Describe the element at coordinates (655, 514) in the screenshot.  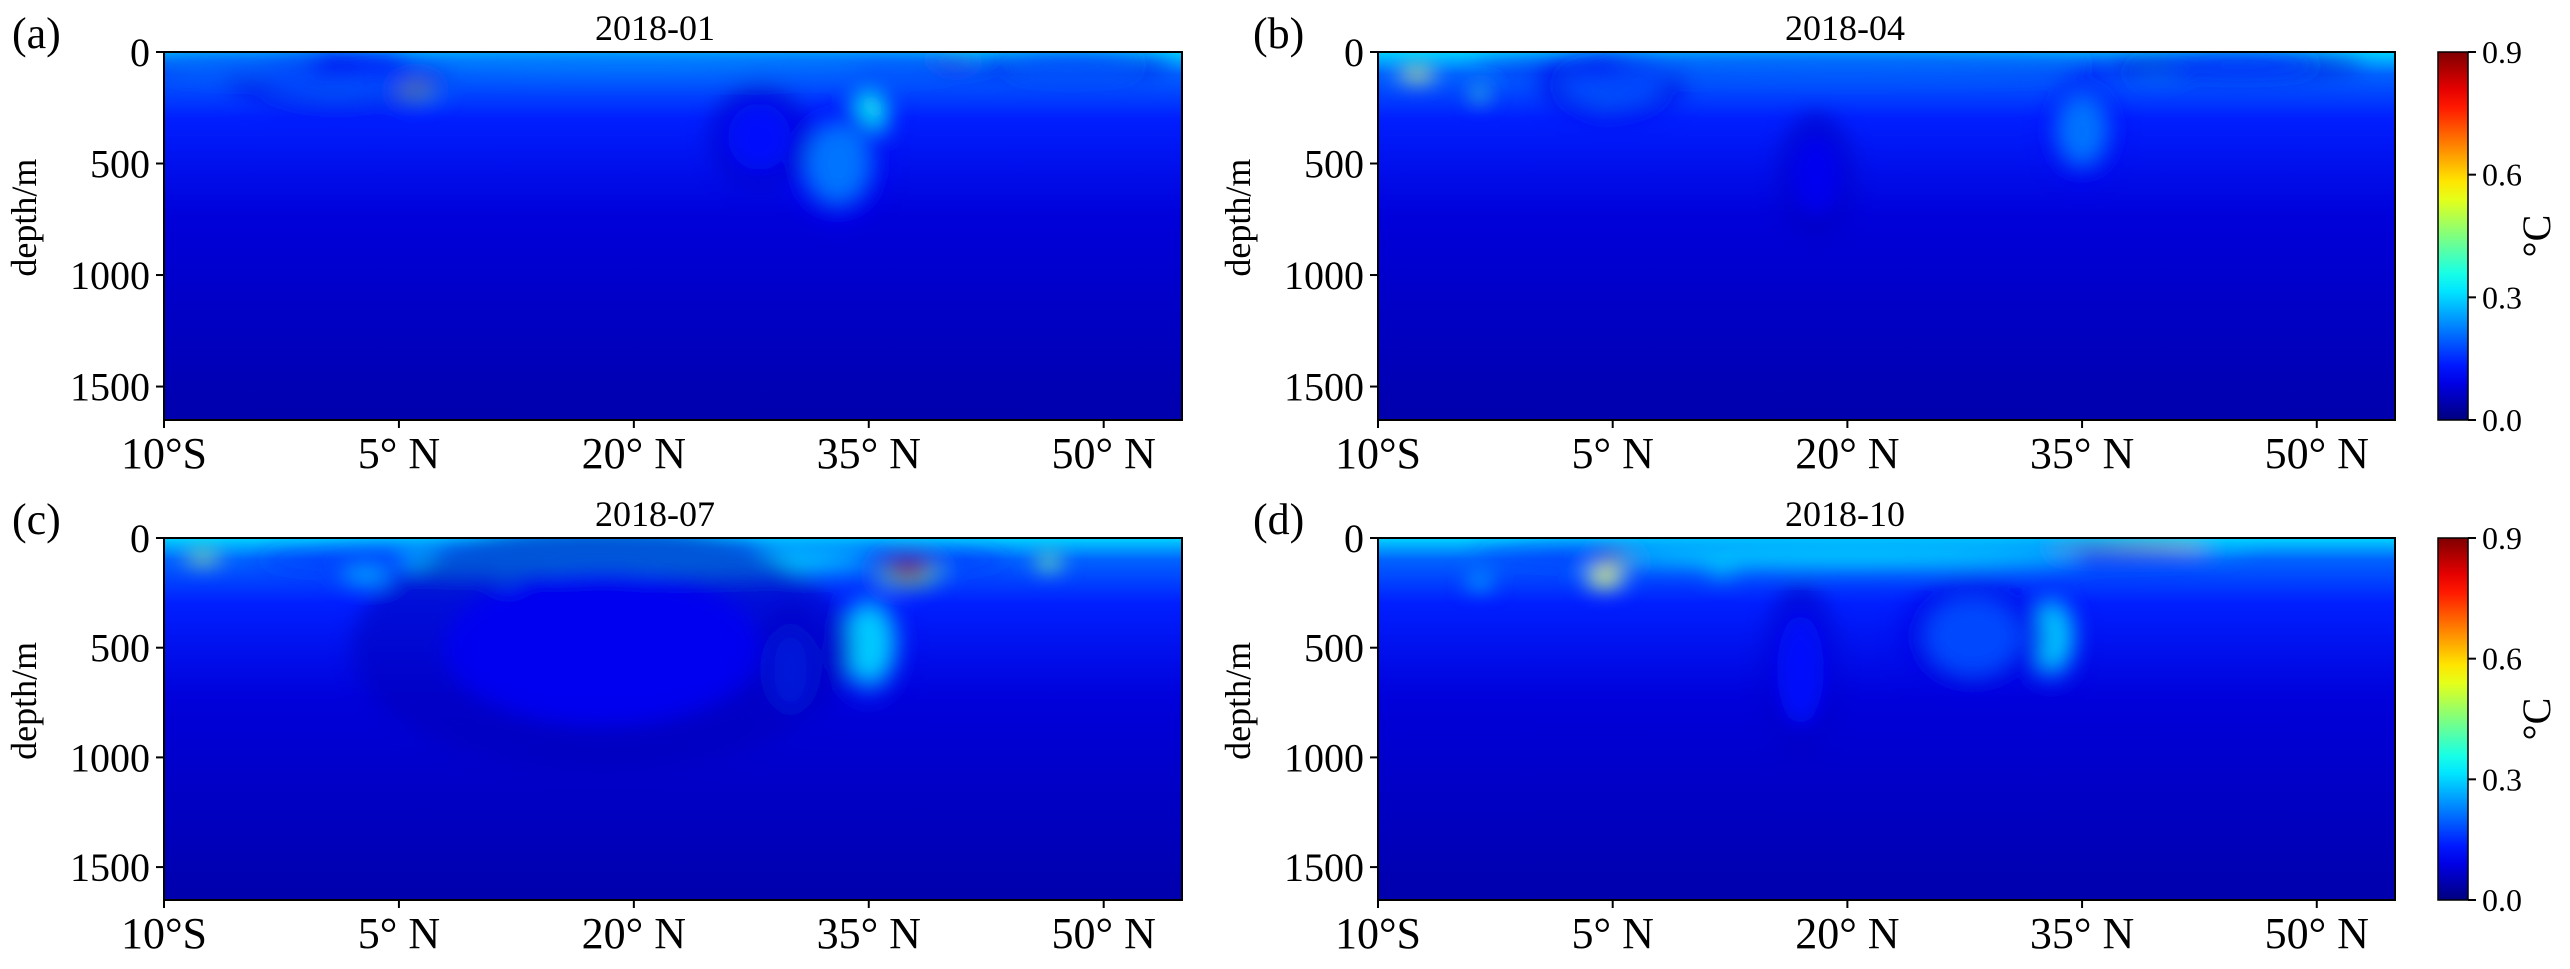
I see `panel-title: 2018-07` at that location.